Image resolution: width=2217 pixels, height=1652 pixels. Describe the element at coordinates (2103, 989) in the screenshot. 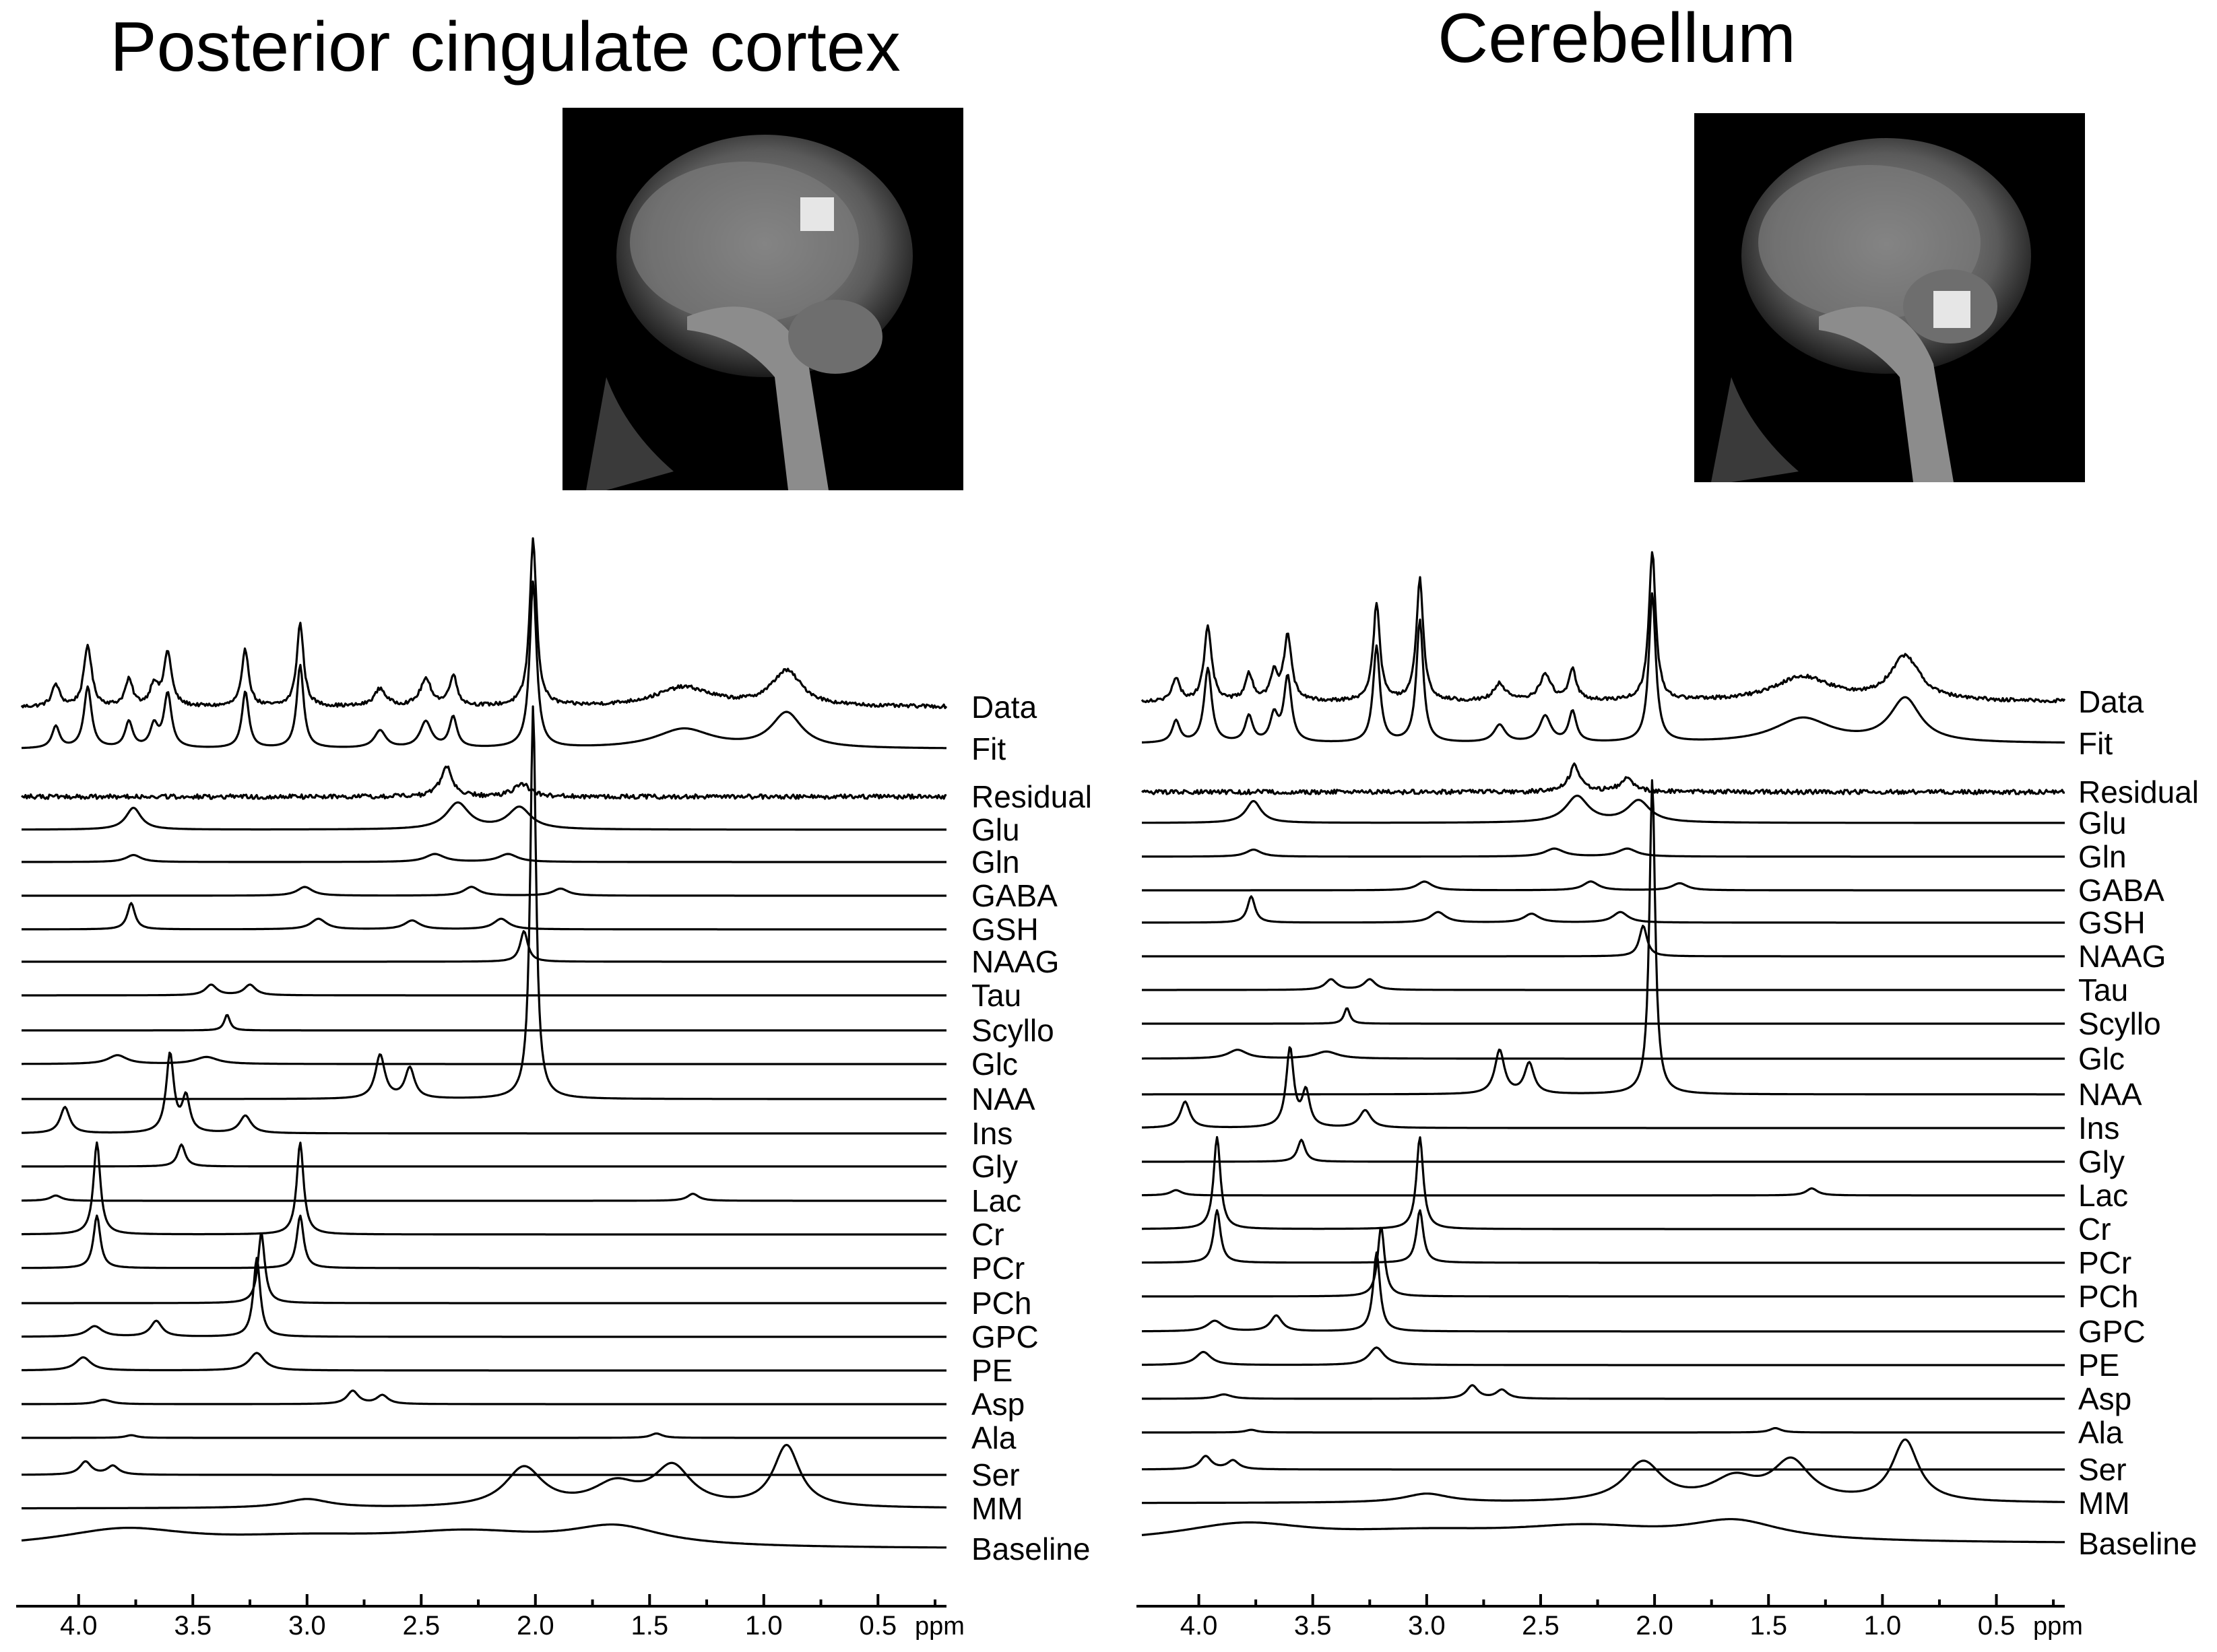

I see `trace-label-tau: Tau` at that location.